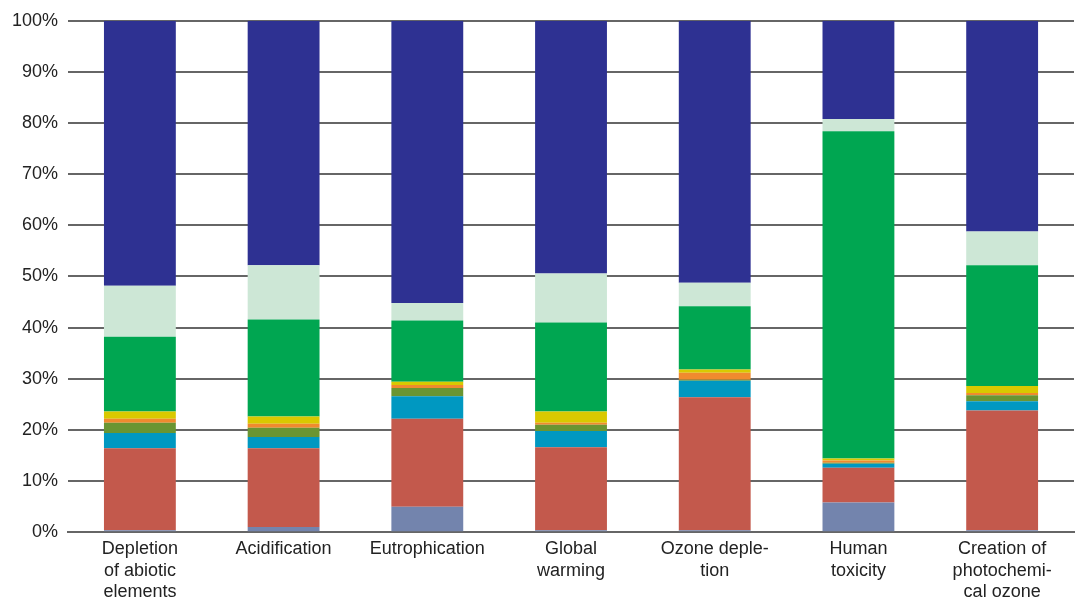 This screenshot has width=1078, height=609. Describe the element at coordinates (40, 122) in the screenshot. I see `y-tick-label: 80%` at that location.